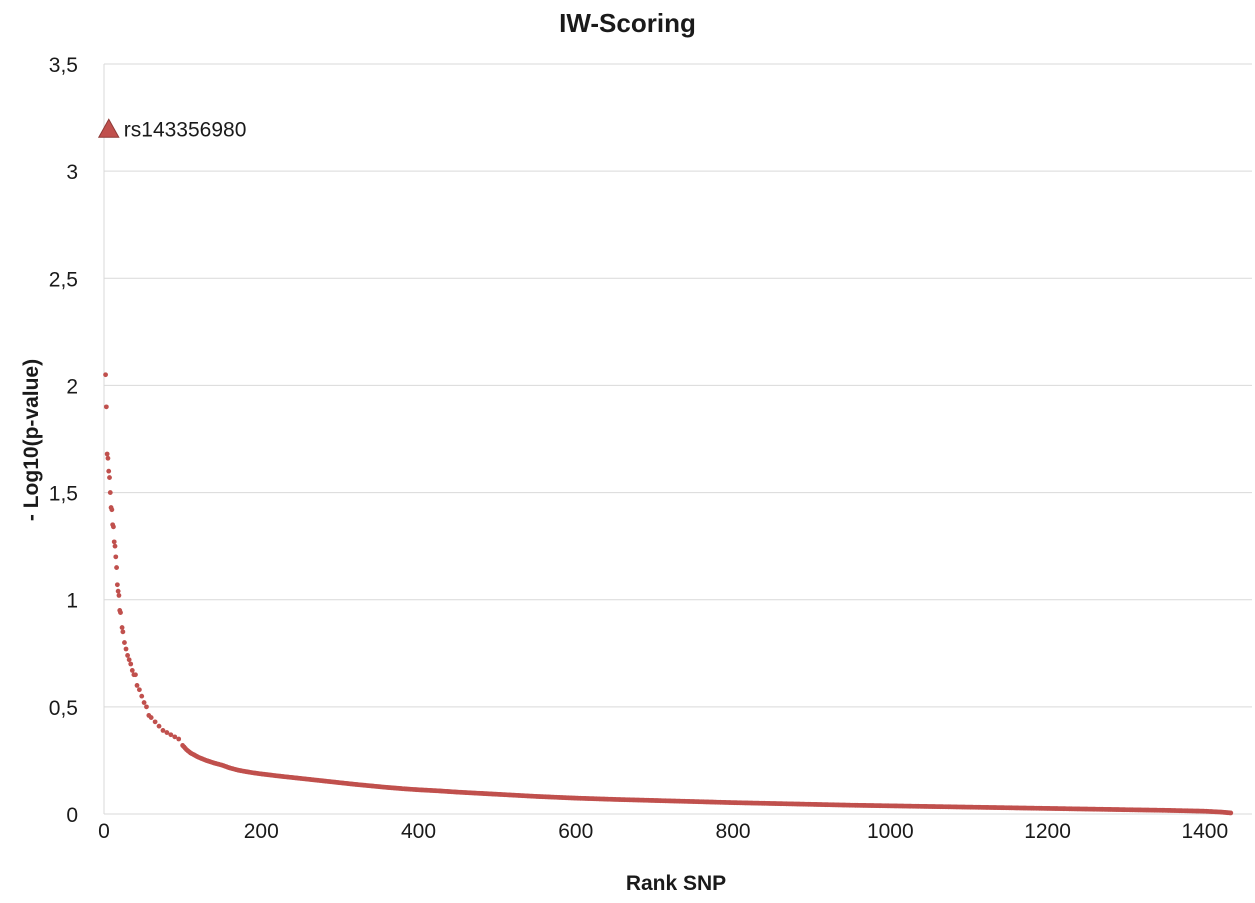  What do you see at coordinates (63, 279) in the screenshot?
I see `y-tick-label: 2,5` at bounding box center [63, 279].